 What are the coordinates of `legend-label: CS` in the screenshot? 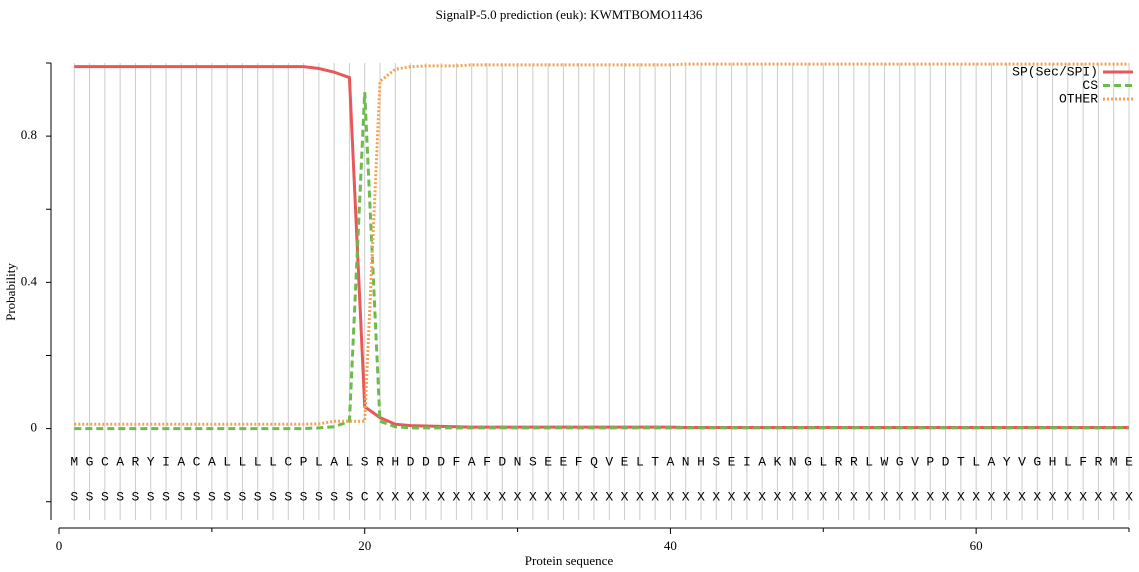 It's located at (1090, 85).